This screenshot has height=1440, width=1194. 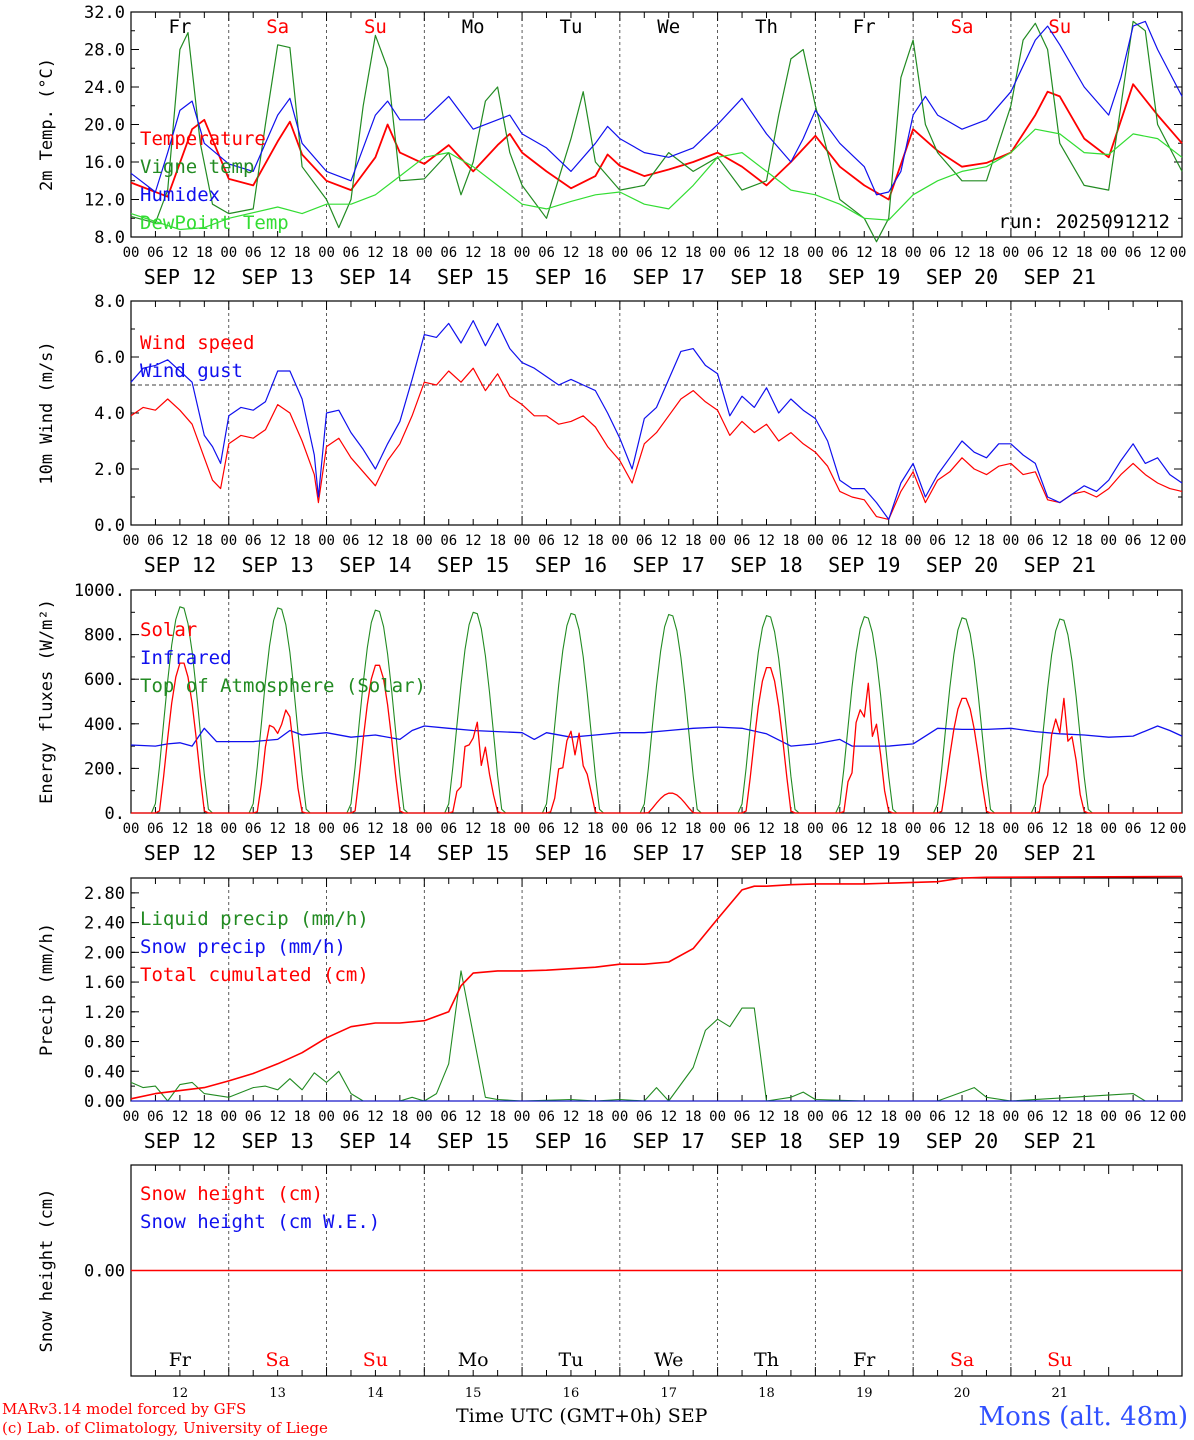 What do you see at coordinates (104, 924) in the screenshot?
I see `y-tick-label: 2.40` at bounding box center [104, 924].